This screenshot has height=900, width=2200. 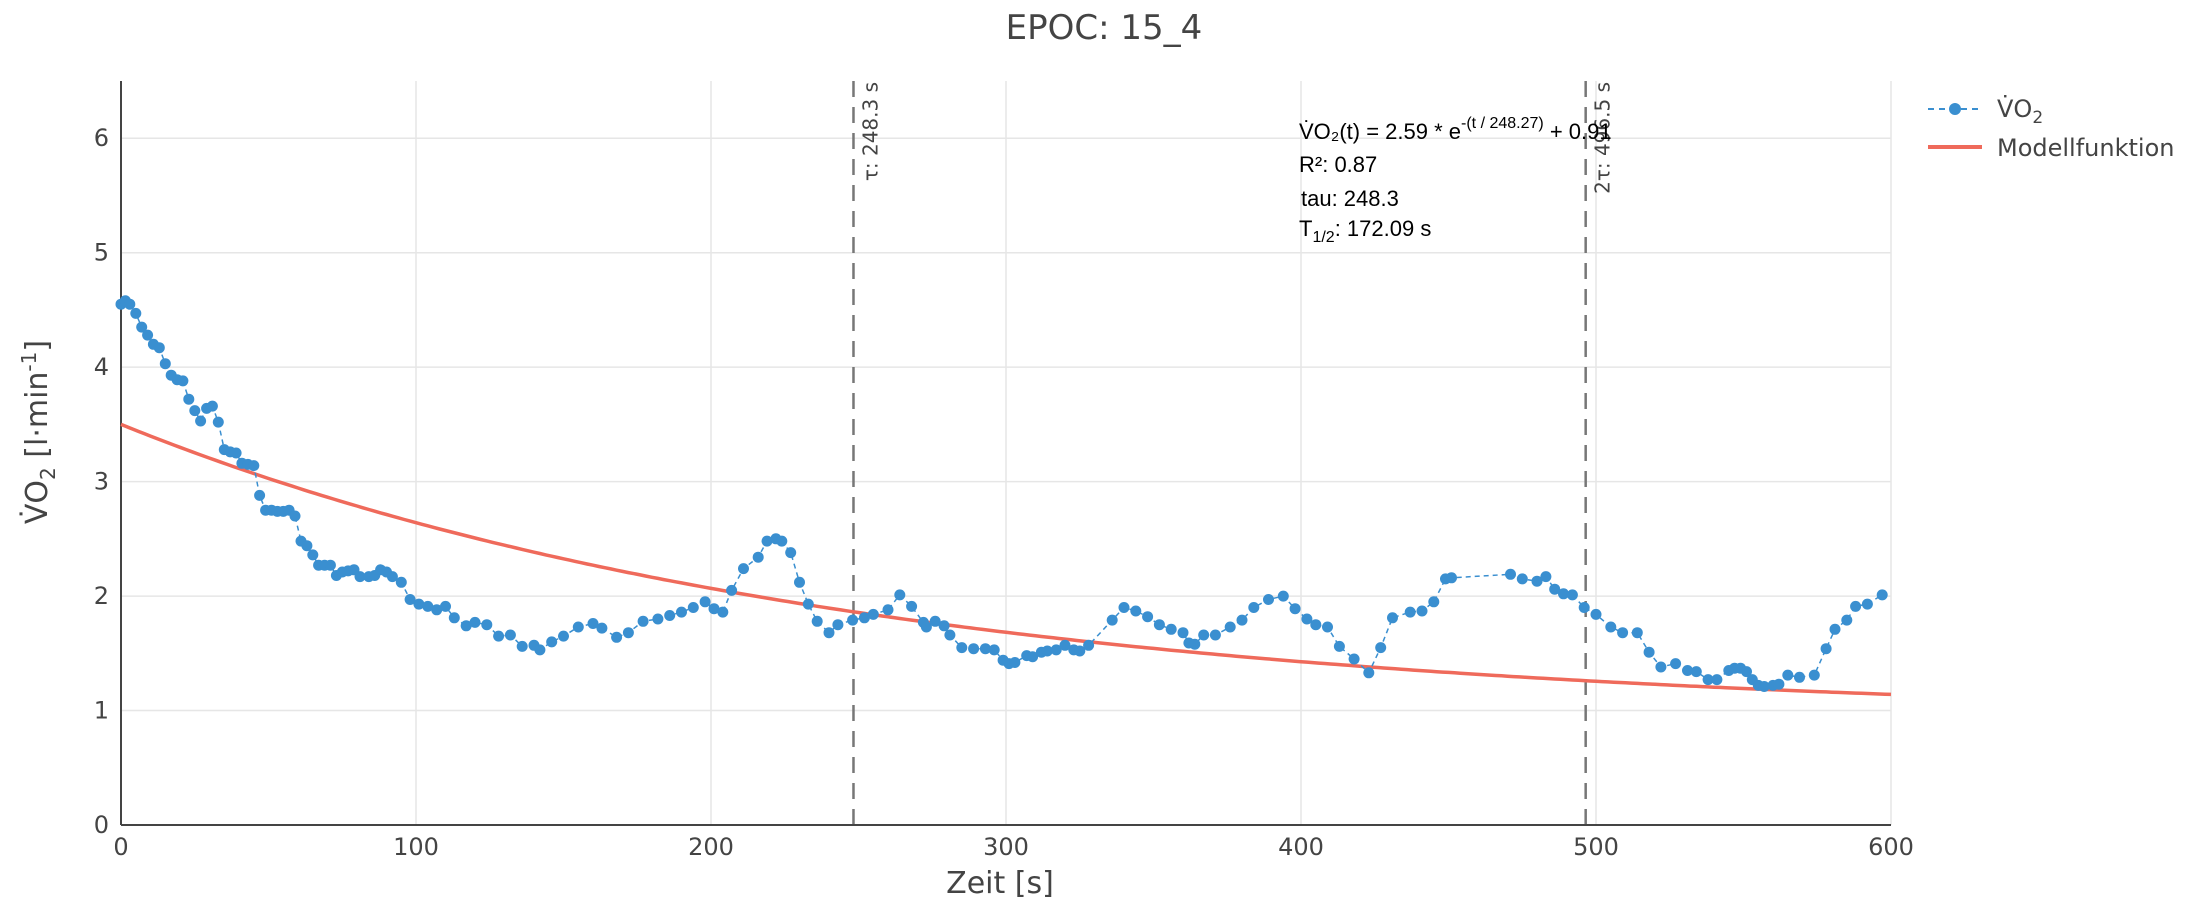 What do you see at coordinates (1596, 847) in the screenshot?
I see `x-tick-label: 500` at bounding box center [1596, 847].